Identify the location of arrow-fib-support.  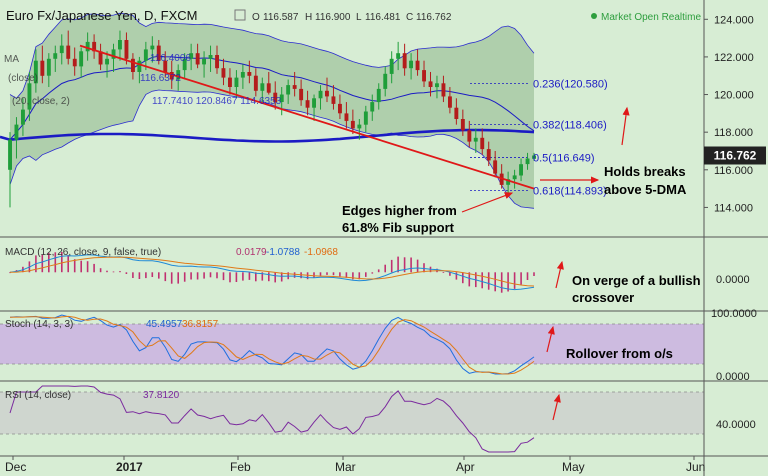
(487, 202).